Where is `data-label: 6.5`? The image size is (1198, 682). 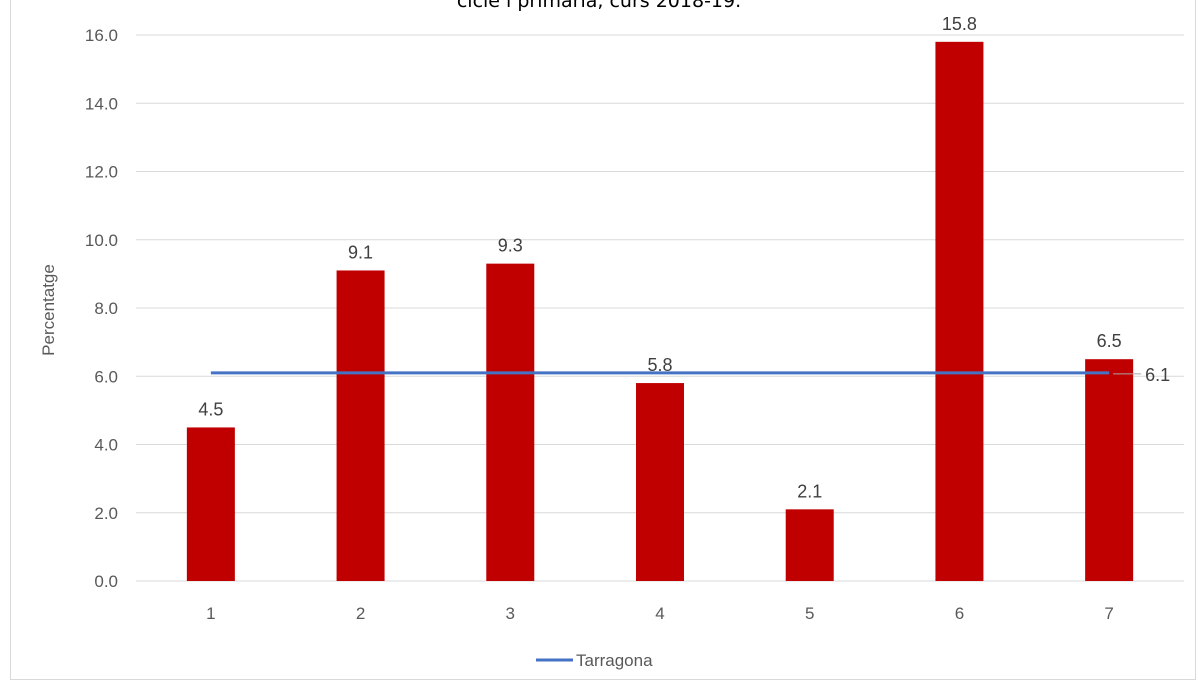
data-label: 6.5 is located at coordinates (1109, 341).